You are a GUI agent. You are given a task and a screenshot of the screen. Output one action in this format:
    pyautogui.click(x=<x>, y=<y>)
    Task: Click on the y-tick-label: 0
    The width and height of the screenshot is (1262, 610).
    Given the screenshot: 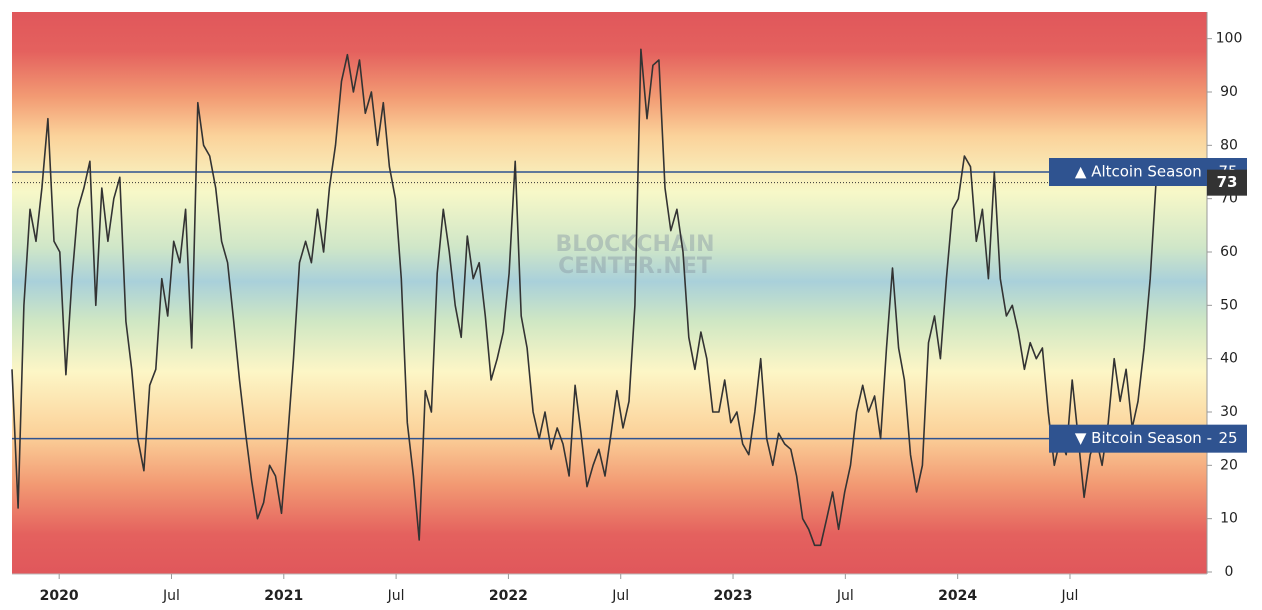 What is the action you would take?
    pyautogui.click(x=1229, y=572)
    